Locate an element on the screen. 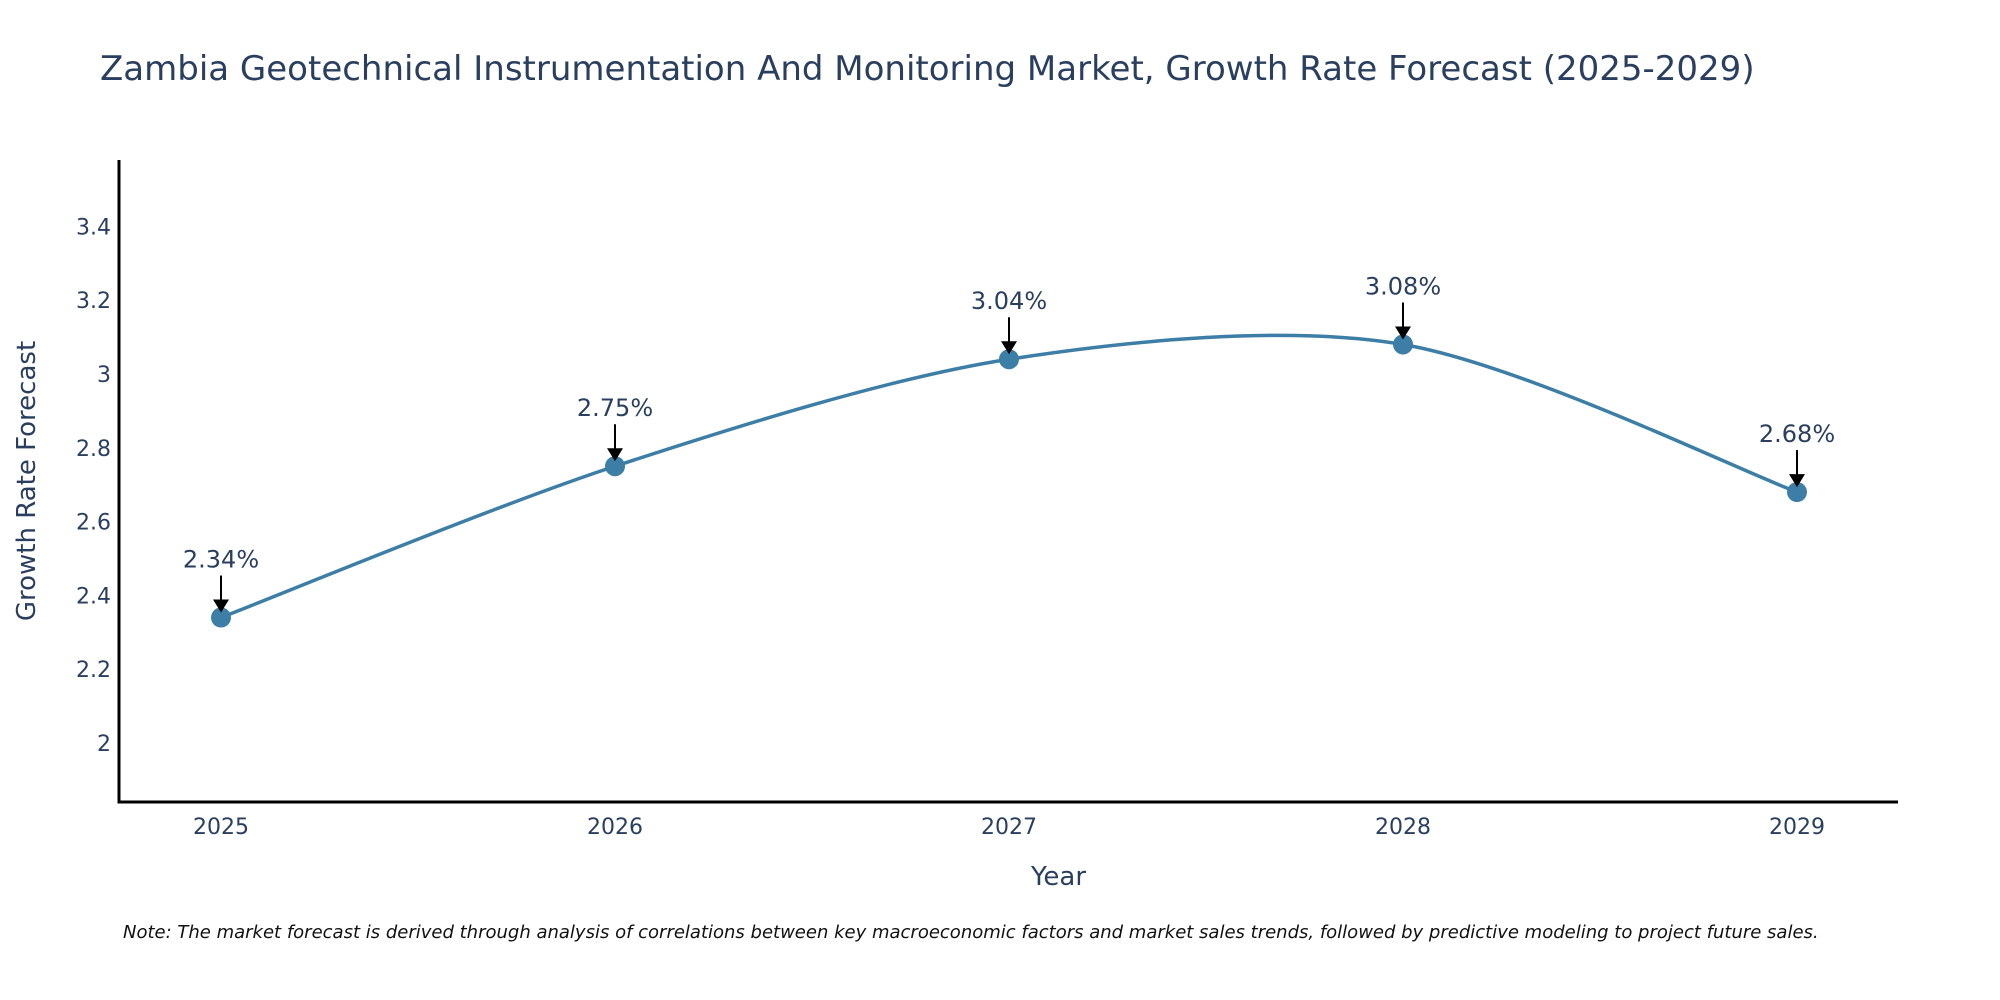  x-axis-ticks: 2025 2026 2027 2028 2029 is located at coordinates (1009, 827).